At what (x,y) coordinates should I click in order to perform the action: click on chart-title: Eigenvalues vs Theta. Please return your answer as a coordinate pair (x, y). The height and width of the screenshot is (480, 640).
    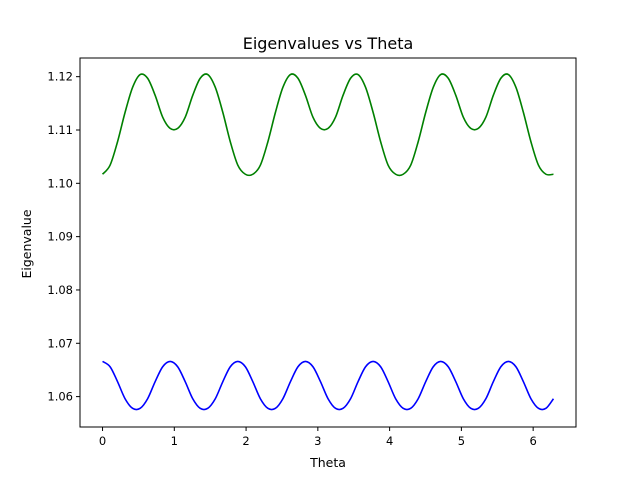
    Looking at the image, I should click on (328, 43).